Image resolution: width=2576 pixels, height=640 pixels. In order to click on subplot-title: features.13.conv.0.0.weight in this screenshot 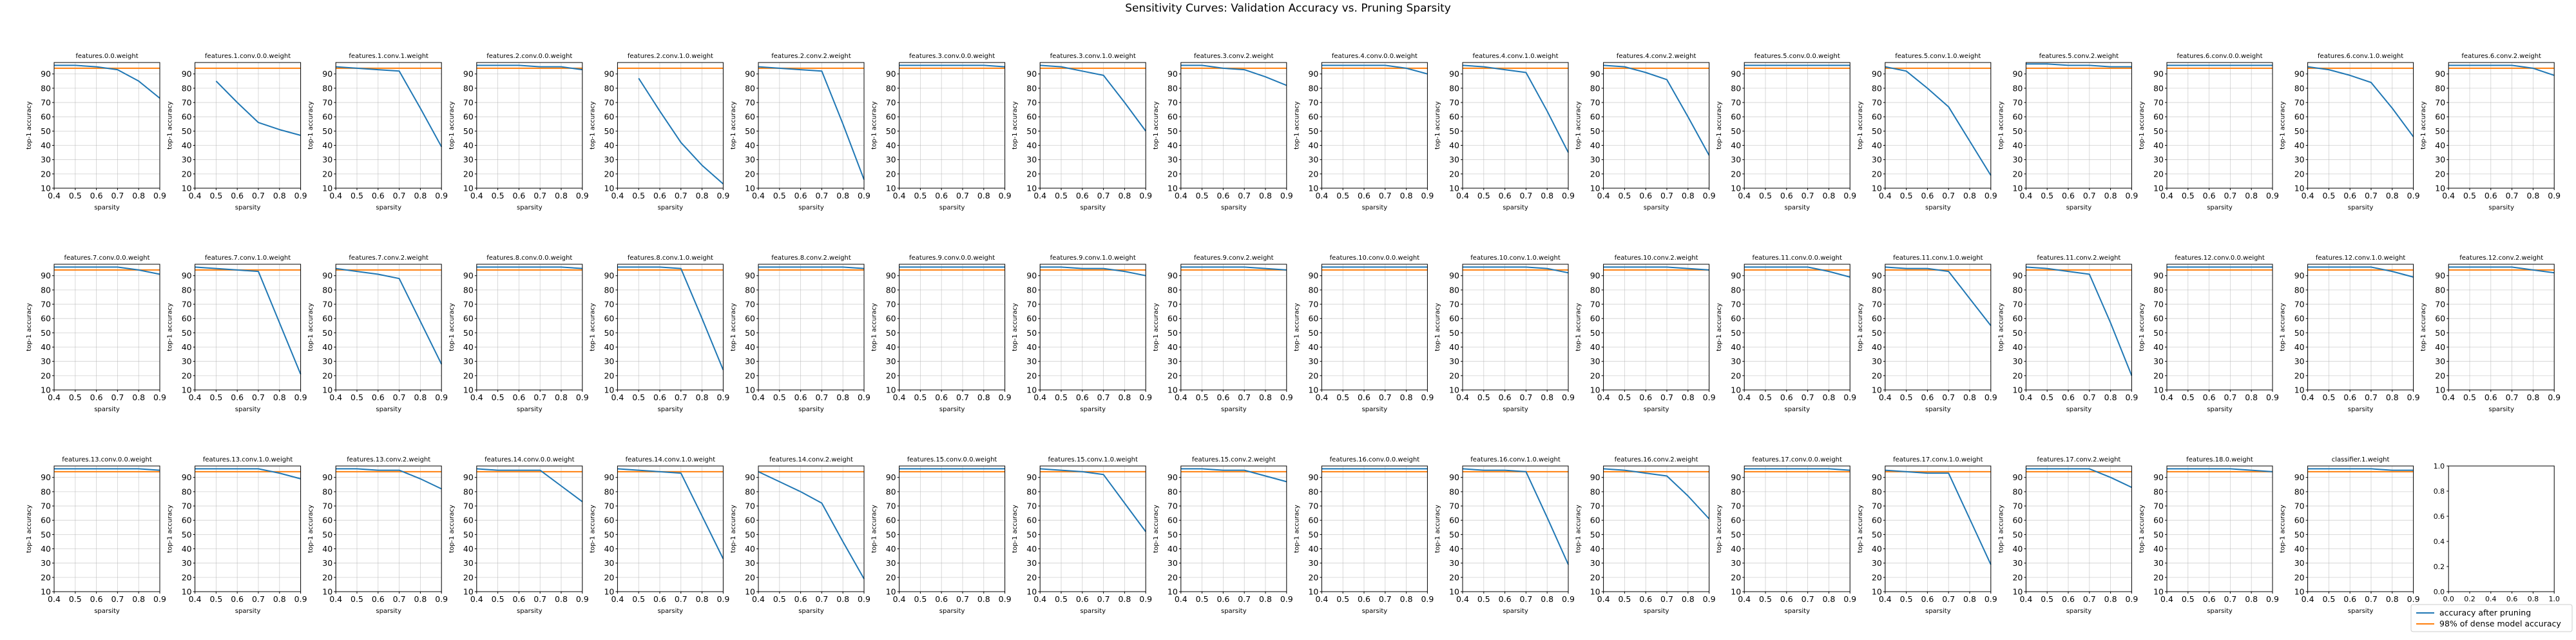, I will do `click(107, 459)`.